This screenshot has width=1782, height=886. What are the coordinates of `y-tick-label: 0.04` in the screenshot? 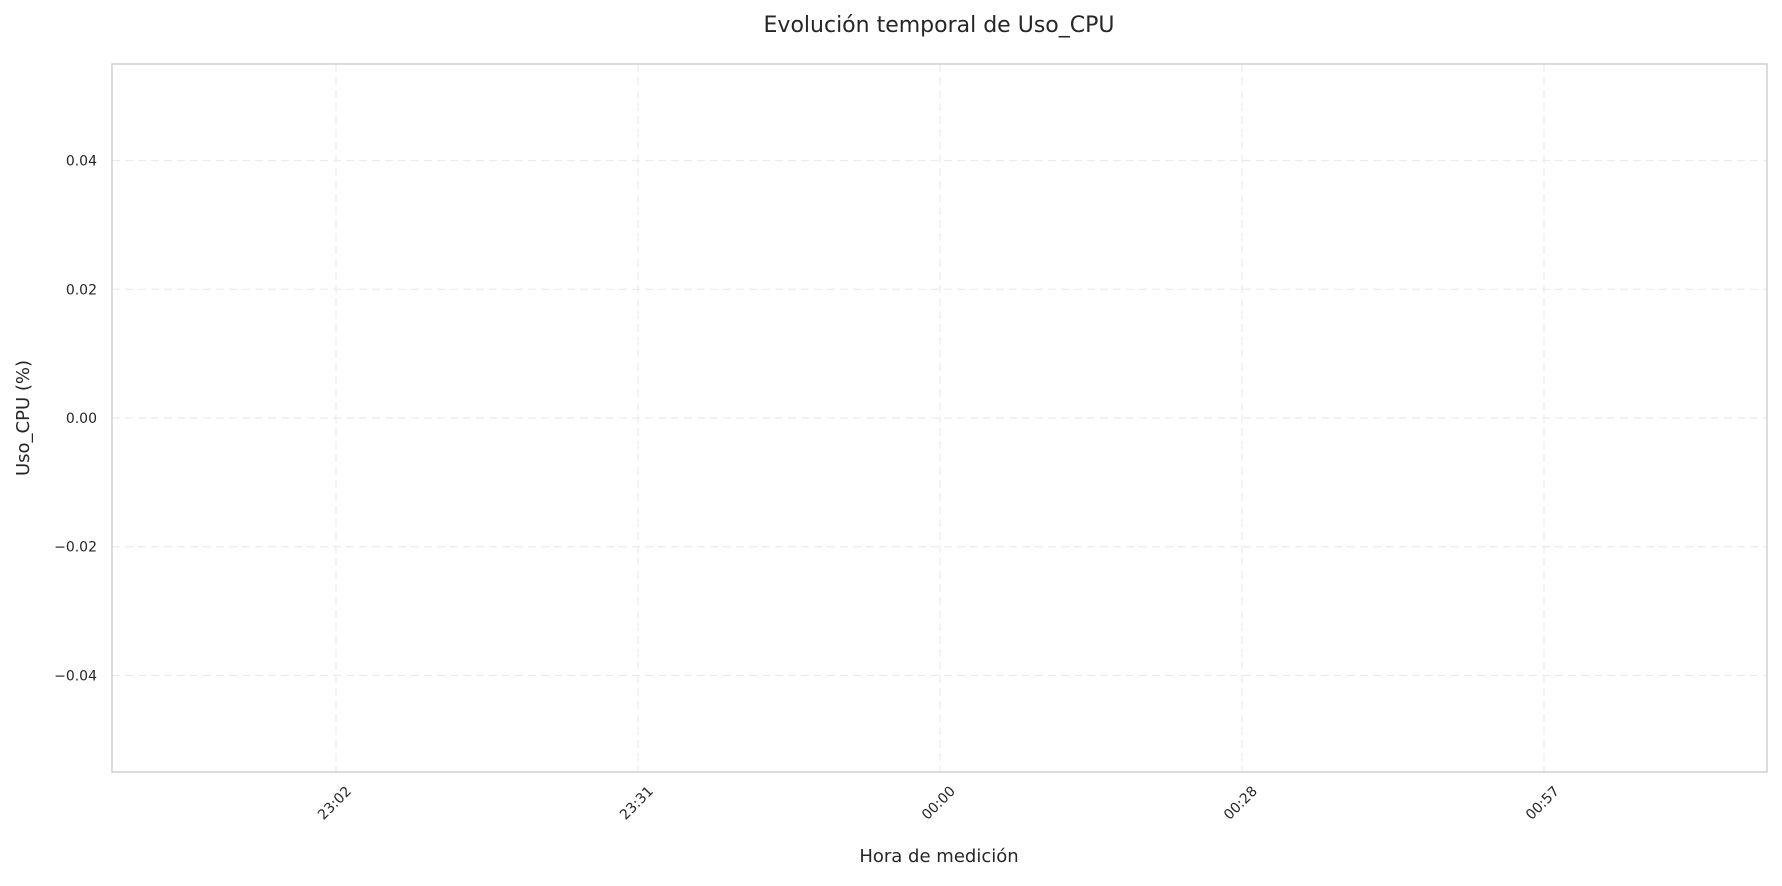 It's located at (81, 162).